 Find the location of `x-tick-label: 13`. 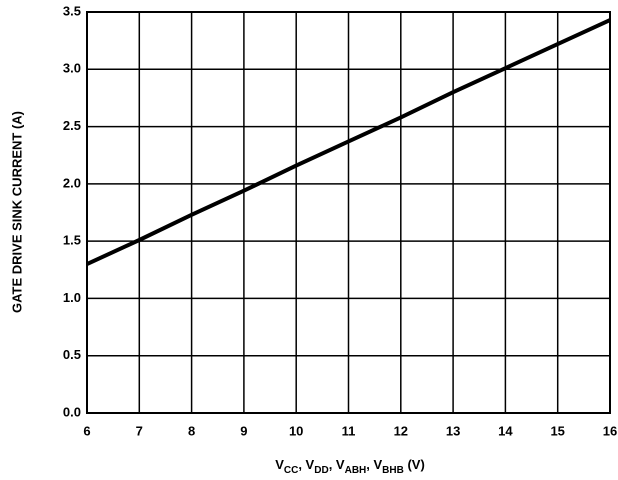

x-tick-label: 13 is located at coordinates (453, 430).